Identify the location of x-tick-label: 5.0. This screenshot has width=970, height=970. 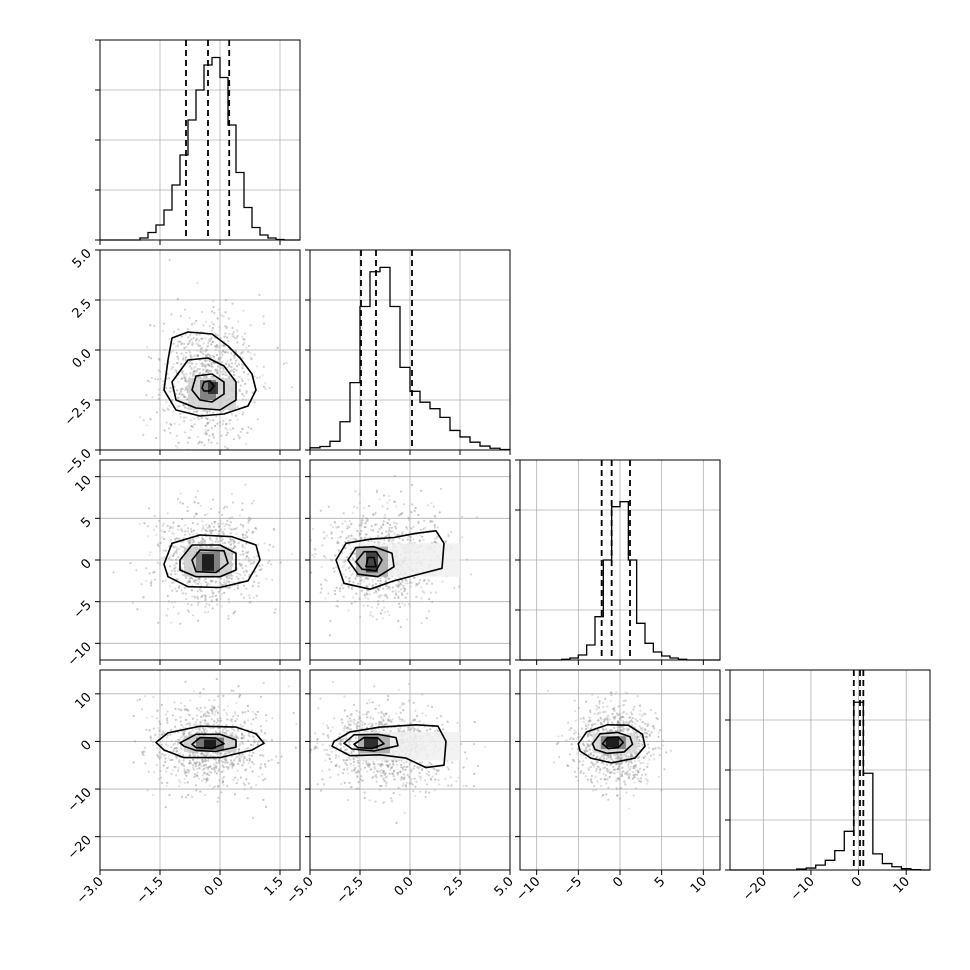
(504, 886).